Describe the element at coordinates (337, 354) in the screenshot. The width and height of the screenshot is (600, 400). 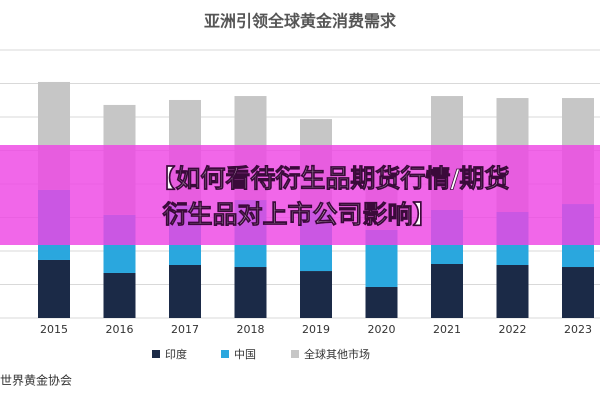
I see `legend-label: 全球其他市场` at that location.